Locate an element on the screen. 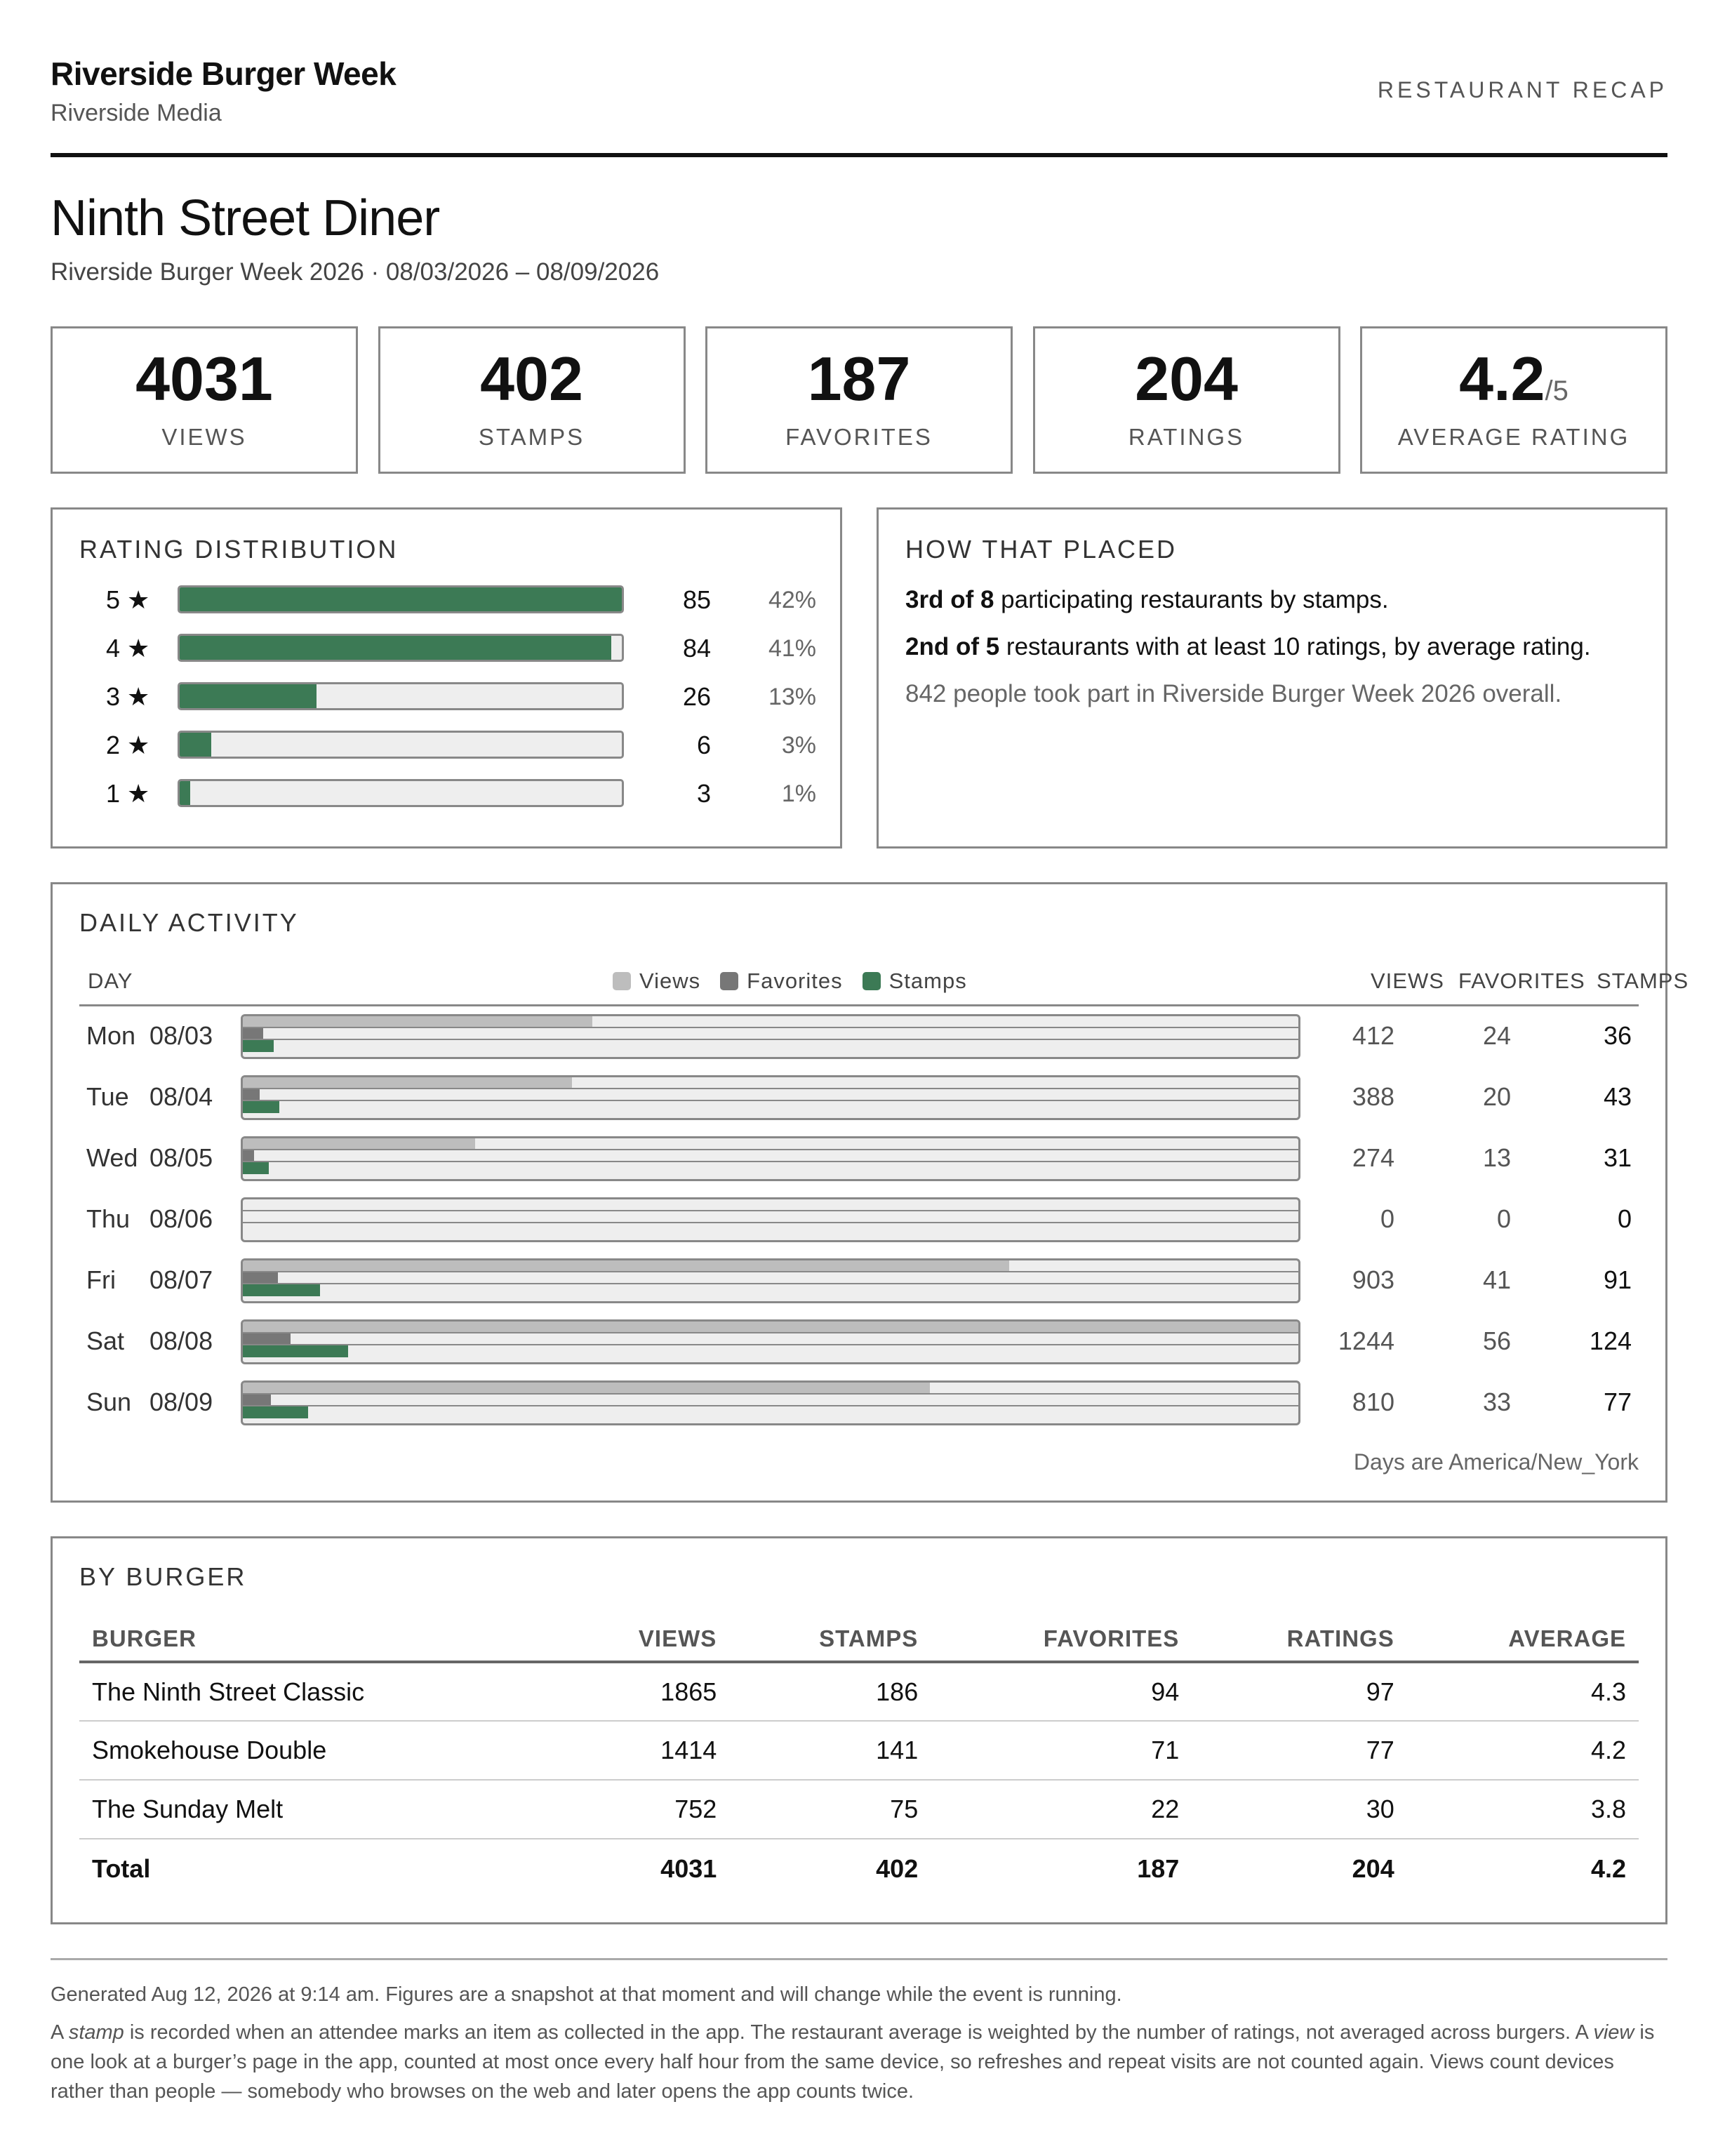 The image size is (1718, 2156). table-cell: 1414 is located at coordinates (645, 1751).